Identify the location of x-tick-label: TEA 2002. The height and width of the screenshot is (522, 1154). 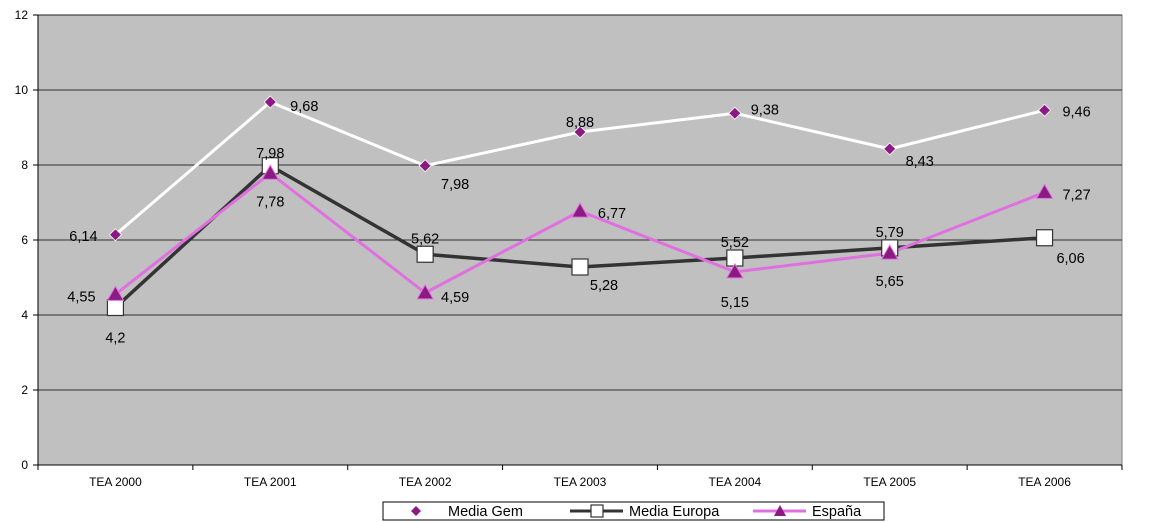
(425, 482).